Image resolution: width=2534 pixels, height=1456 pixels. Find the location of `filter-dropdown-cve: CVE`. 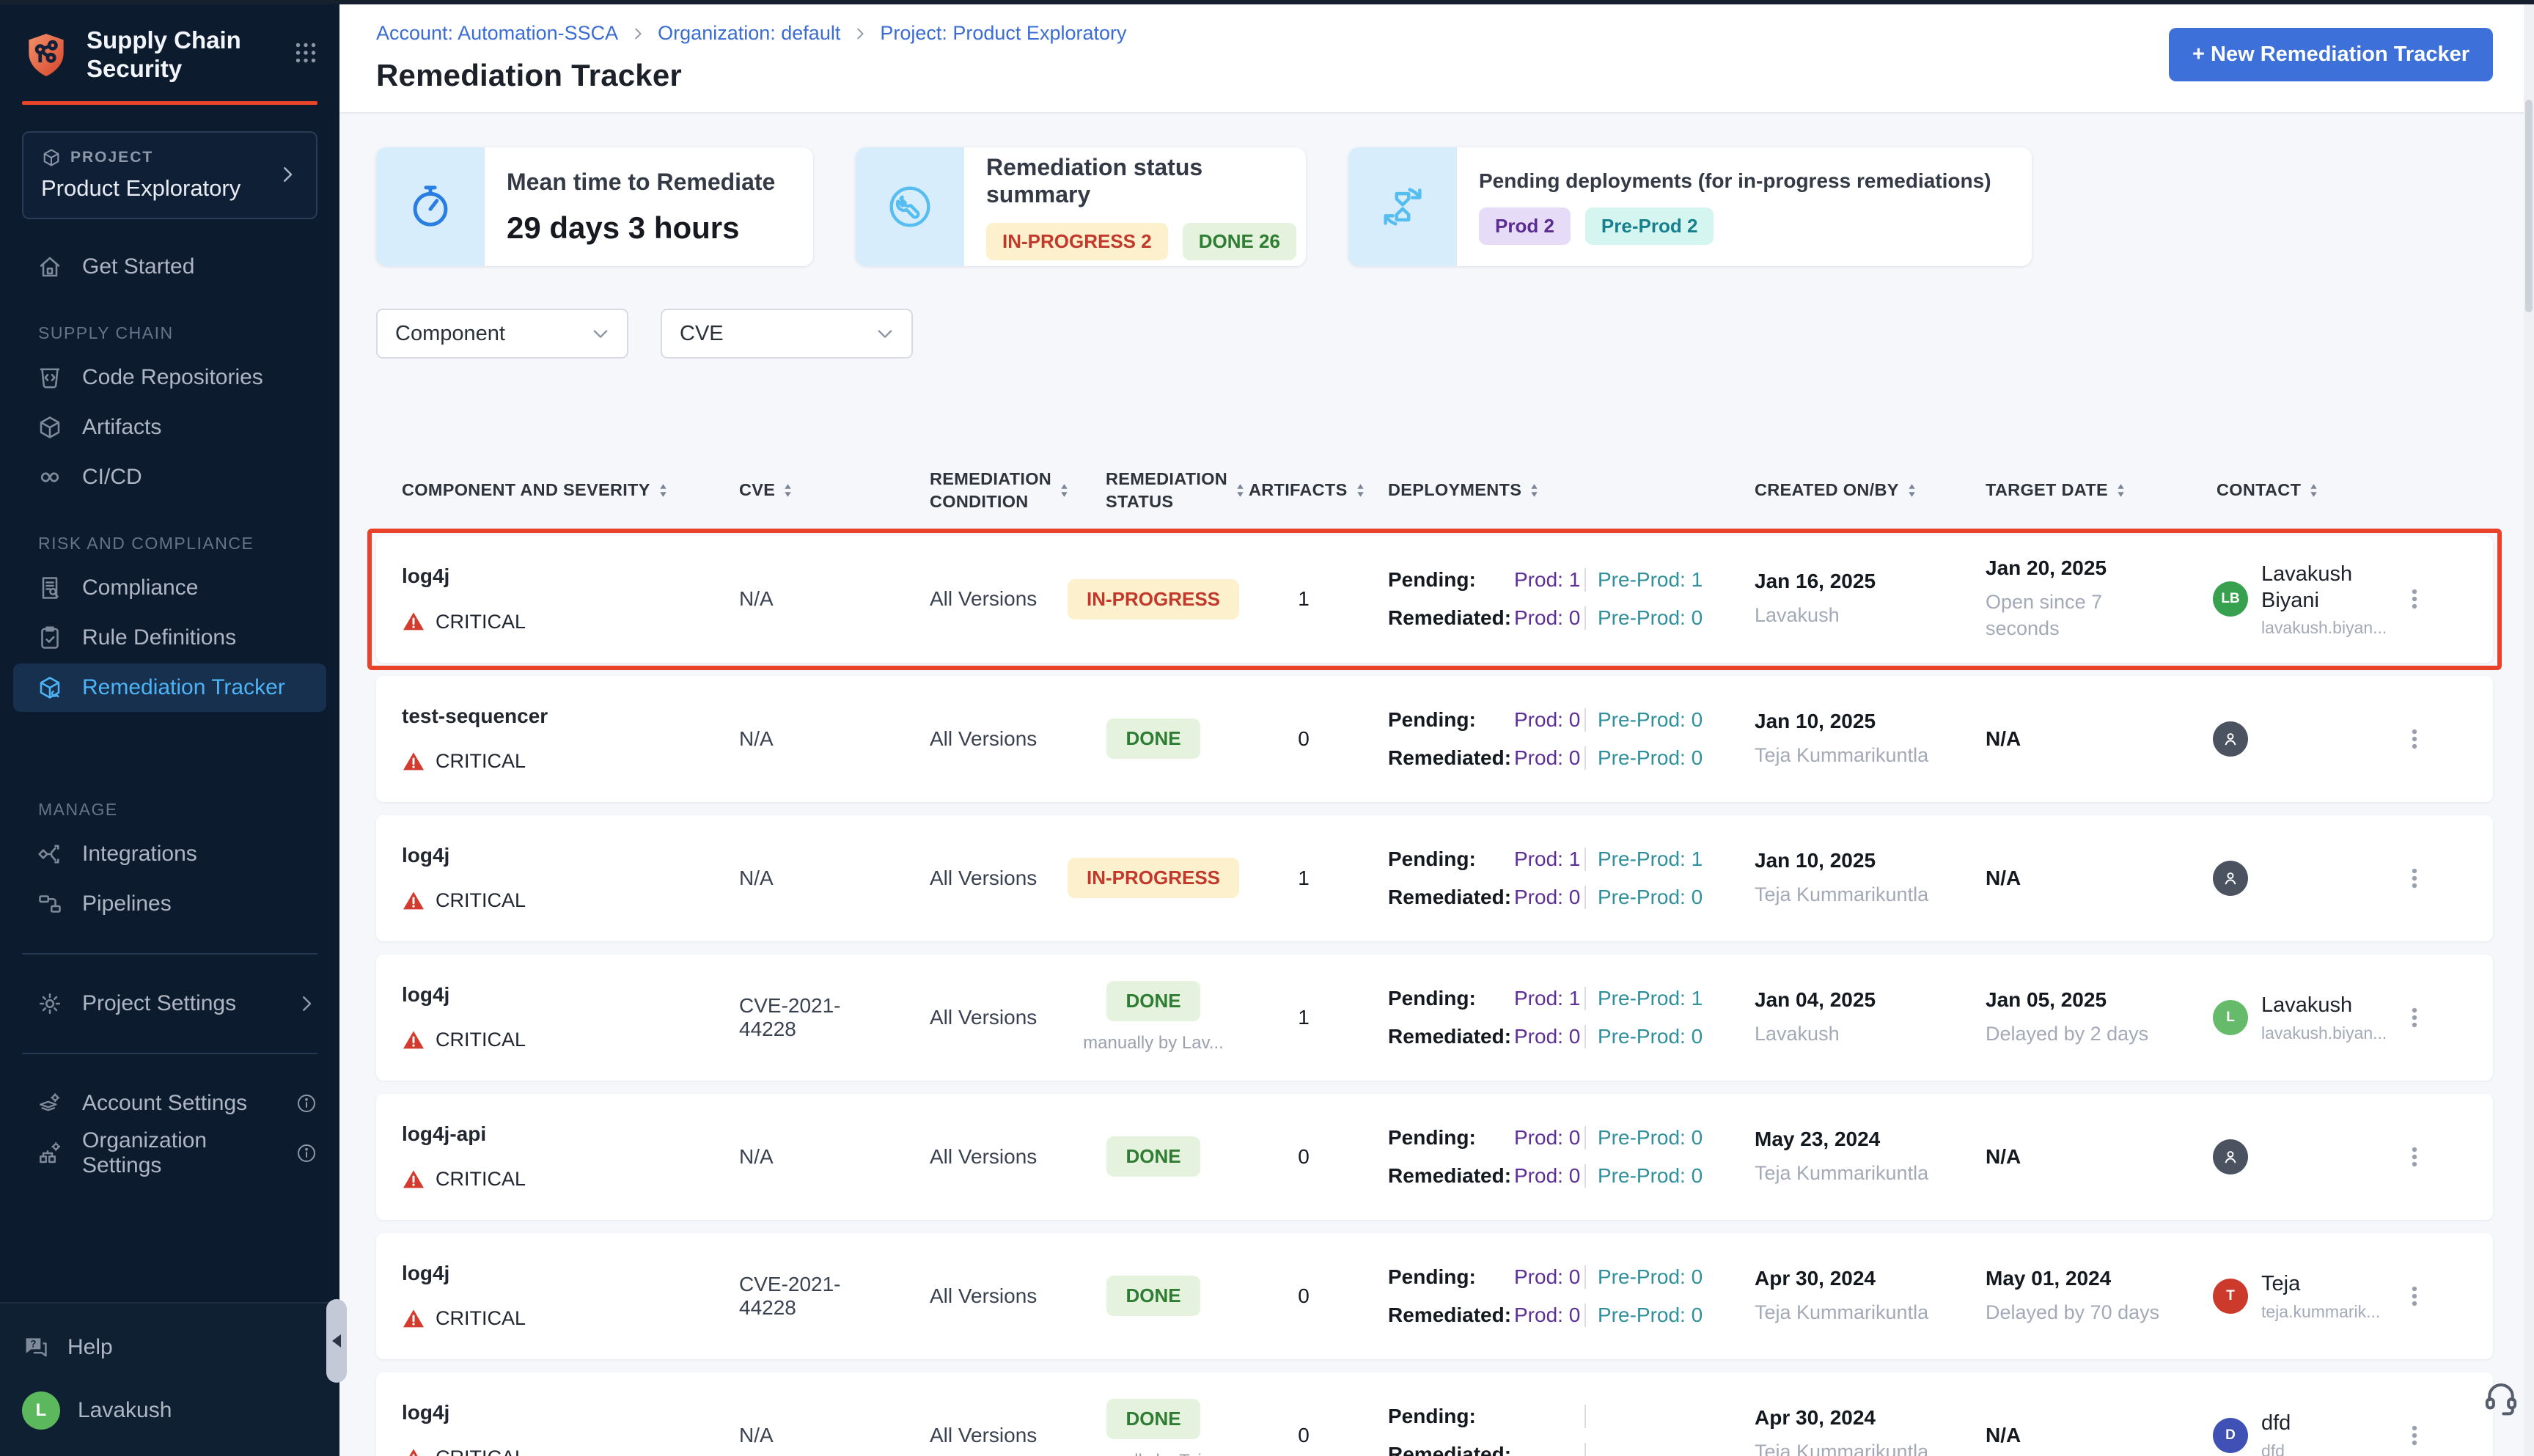

filter-dropdown-cve: CVE is located at coordinates (787, 334).